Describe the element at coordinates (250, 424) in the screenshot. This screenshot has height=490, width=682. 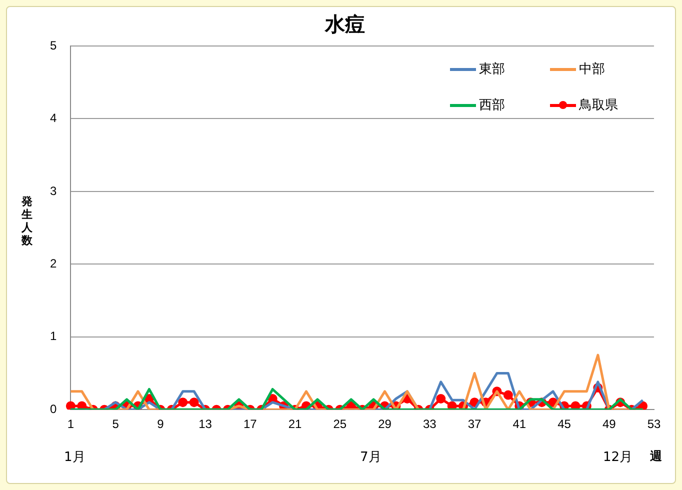
I see `x-tick-label: 17` at that location.